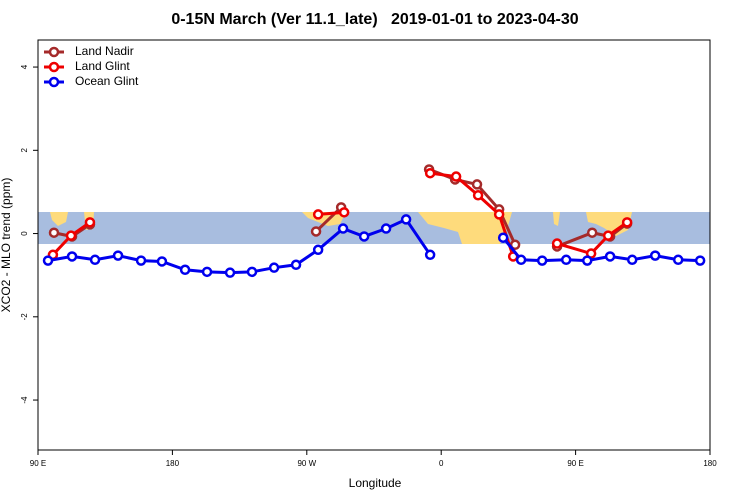 The image size is (750, 500). Describe the element at coordinates (24, 66) in the screenshot. I see `y-tick-label: 4` at that location.